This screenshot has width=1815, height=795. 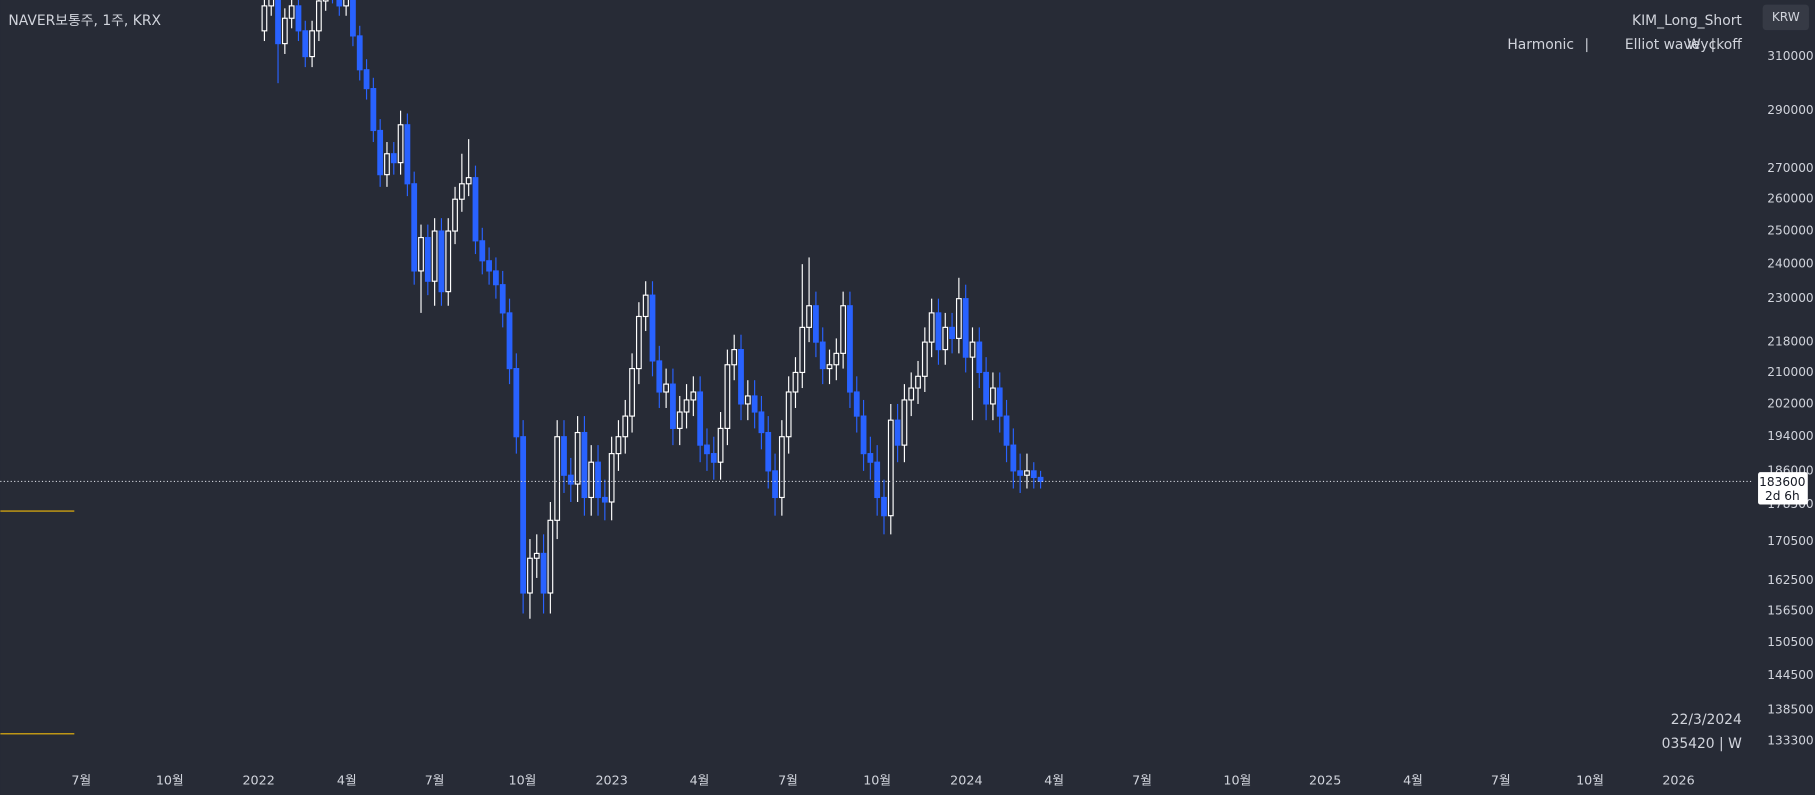 I want to click on y-tick-label: 250000, so click(x=1790, y=231).